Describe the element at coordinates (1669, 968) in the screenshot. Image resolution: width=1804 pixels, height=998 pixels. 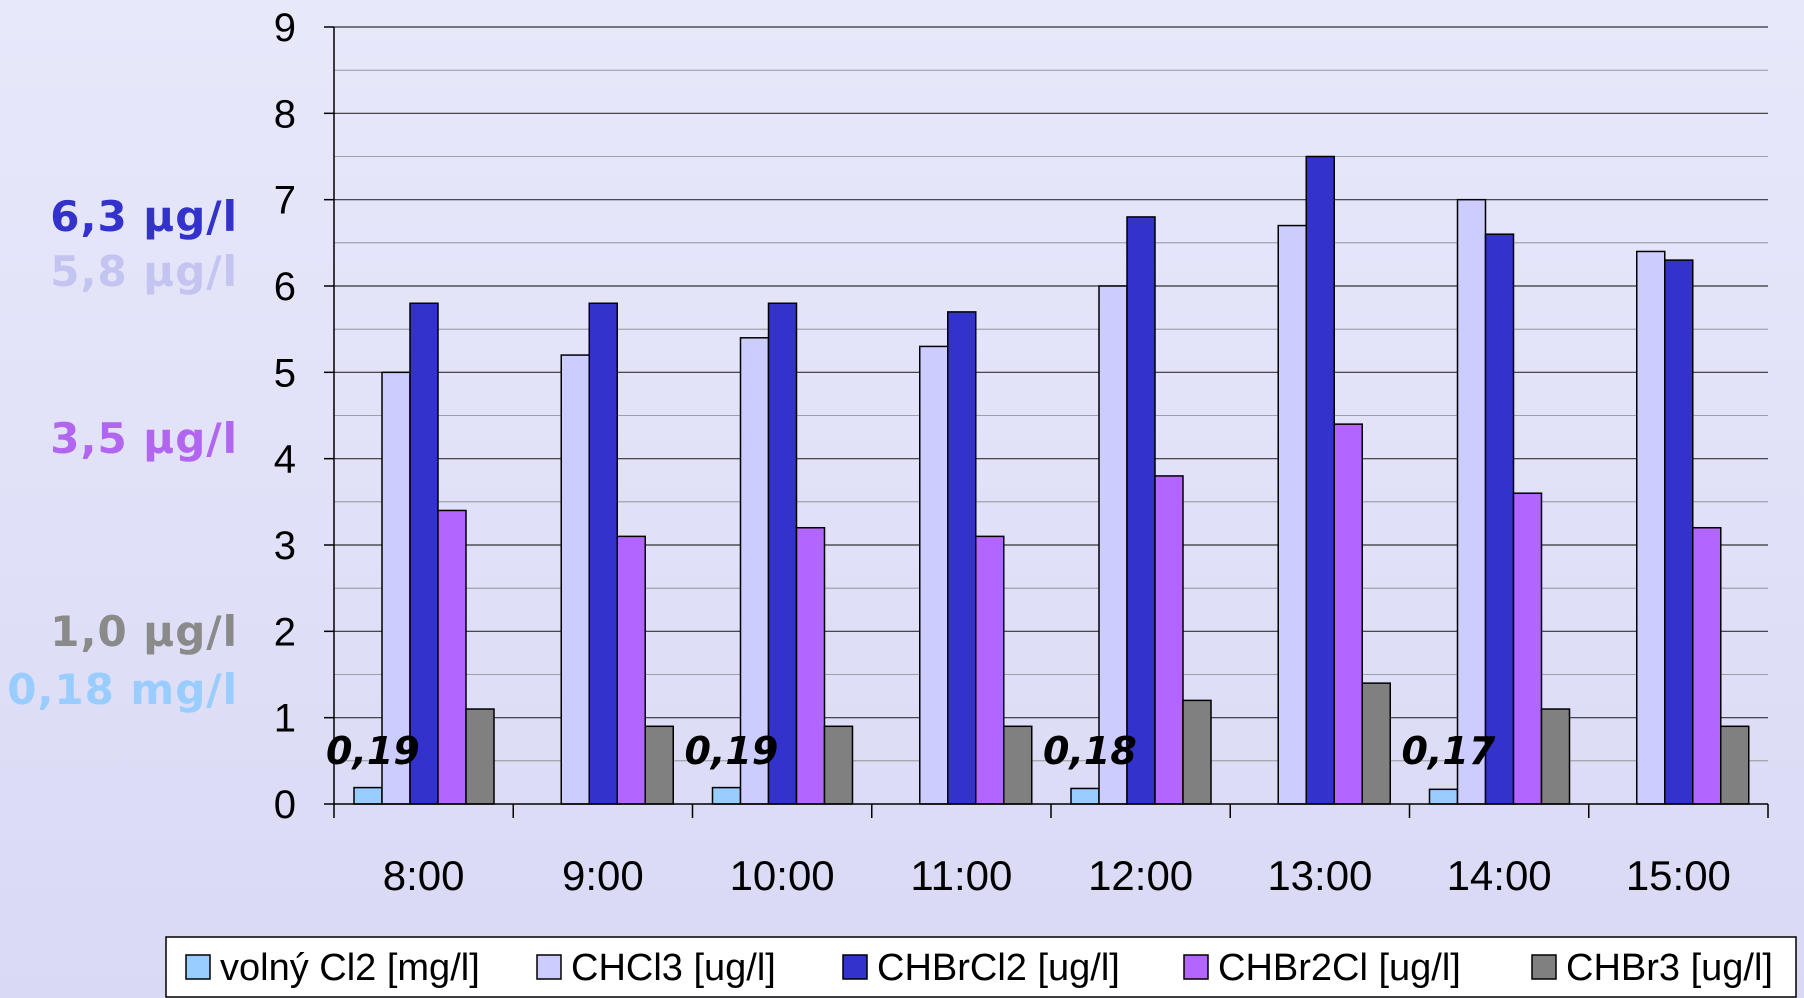
I see `legend-label: CHBr3 [ug/l]` at that location.